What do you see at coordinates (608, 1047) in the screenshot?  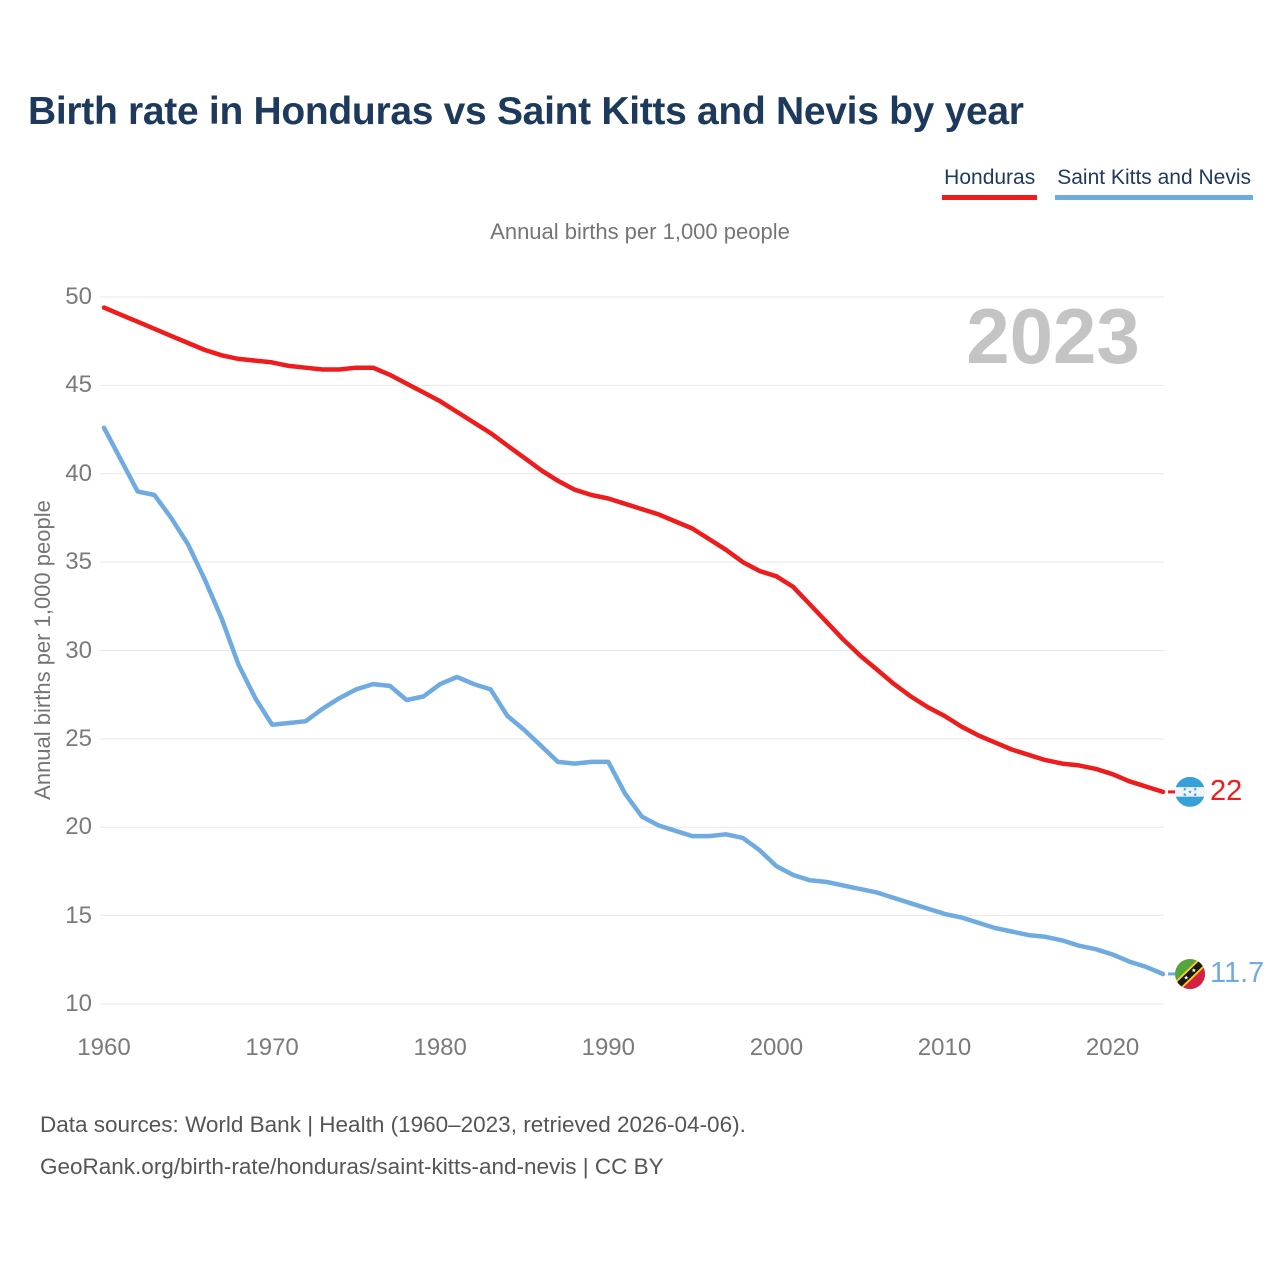 I see `x-tick-label: 1990` at bounding box center [608, 1047].